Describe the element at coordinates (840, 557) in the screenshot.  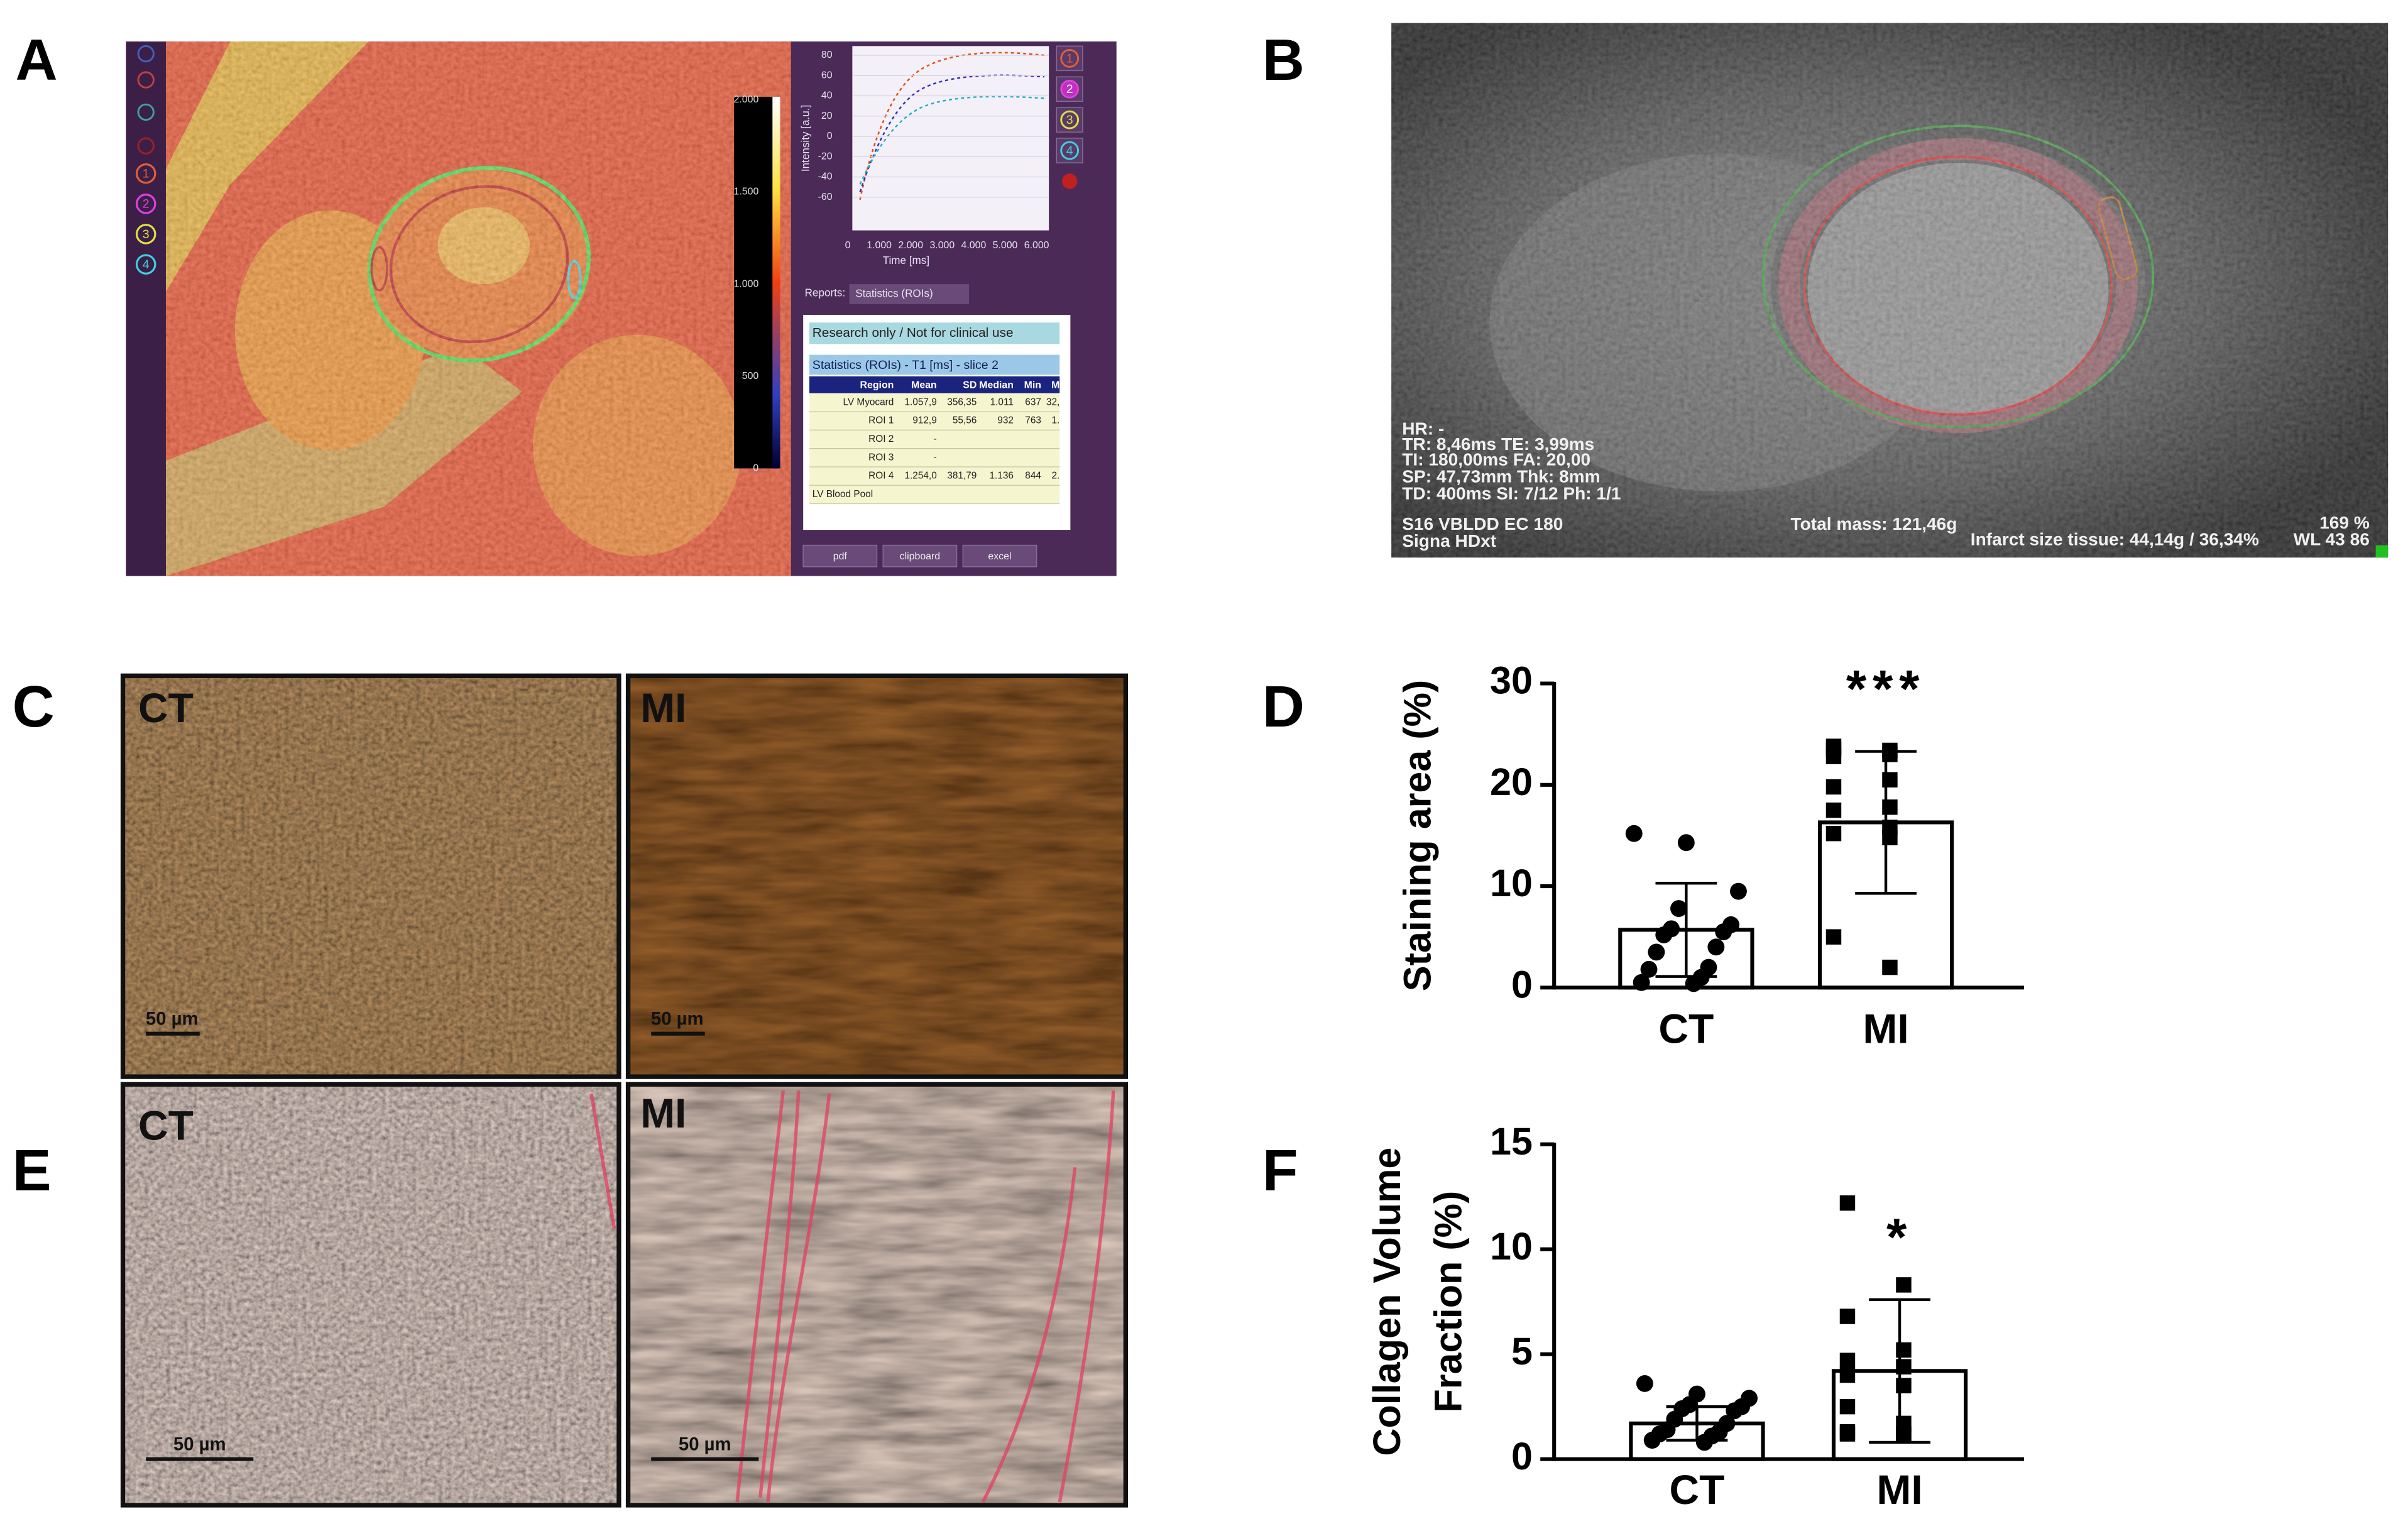
I see `export-label: pdf` at that location.